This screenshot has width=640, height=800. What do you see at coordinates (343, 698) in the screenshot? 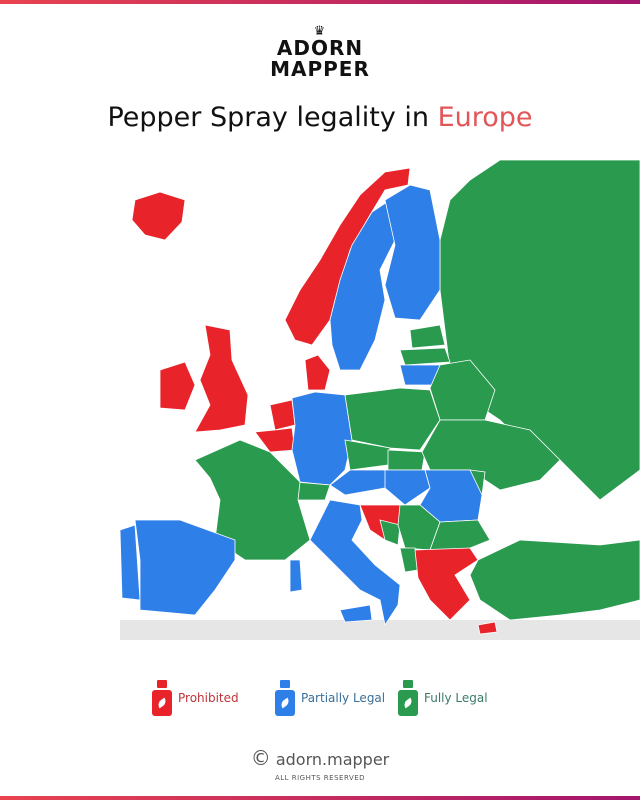
I see `legend-label: Partially Legal` at bounding box center [343, 698].